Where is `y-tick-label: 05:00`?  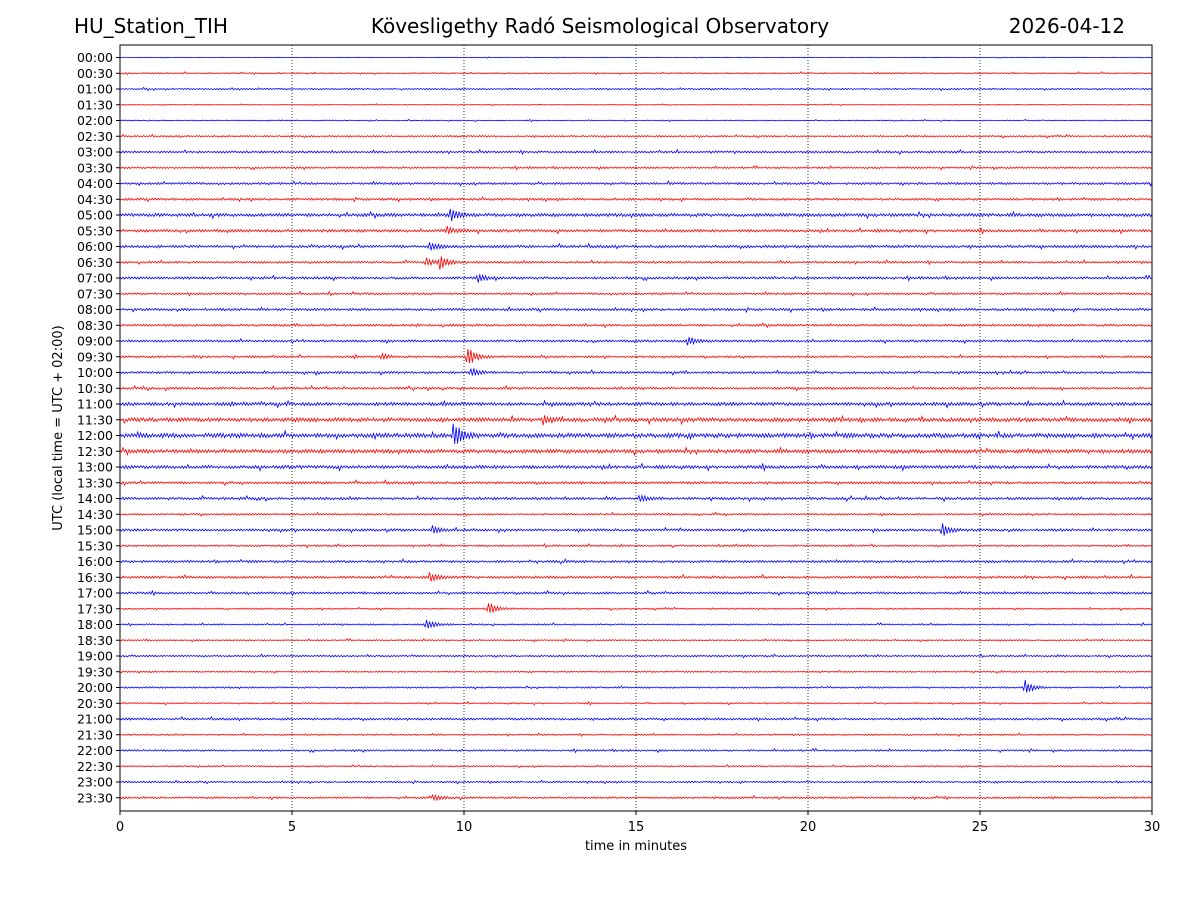
y-tick-label: 05:00 is located at coordinates (95, 215).